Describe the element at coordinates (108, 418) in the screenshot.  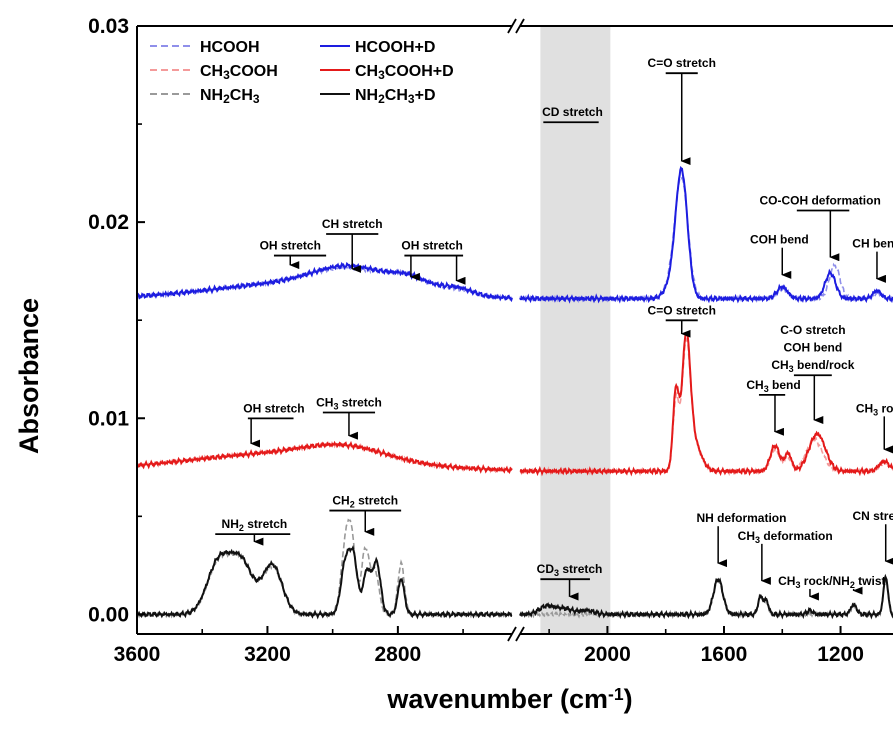
I see `y-tick-label: 0.01` at that location.